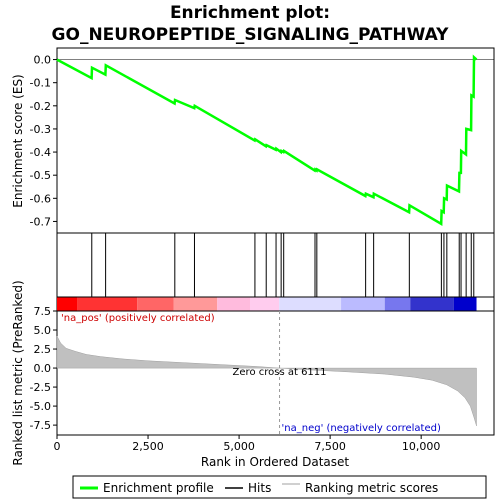  I want to click on metric-y-axis-label: Ranked list metric (PreRanked), so click(18, 372).